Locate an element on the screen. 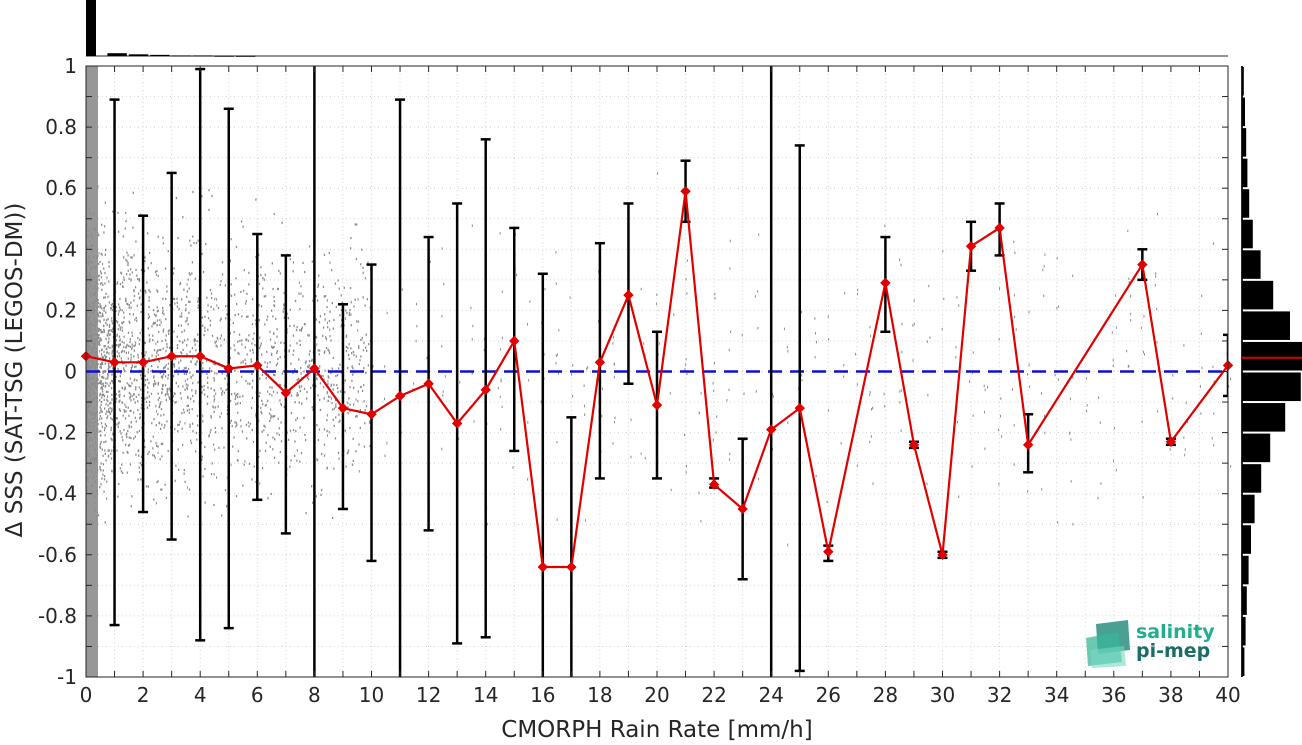 The height and width of the screenshot is (745, 1302). x-tick-label: 26 is located at coordinates (828, 695).